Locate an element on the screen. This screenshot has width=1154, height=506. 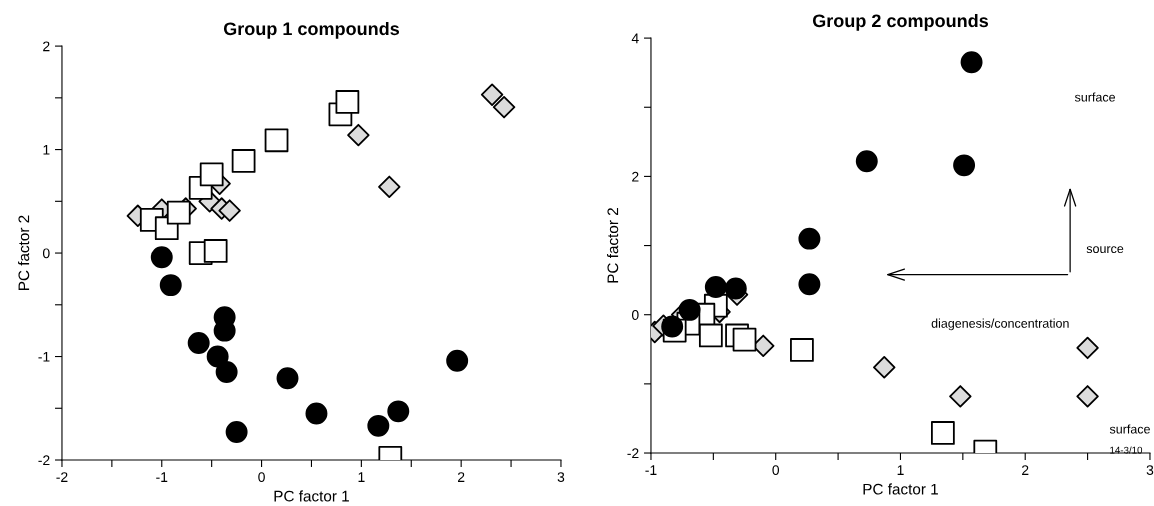
annotation: 14-3/10 is located at coordinates (1126, 450).